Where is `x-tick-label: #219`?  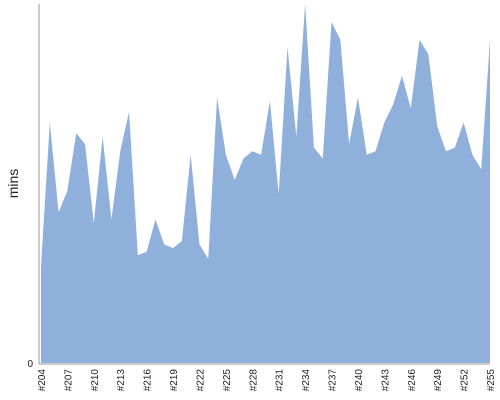 x-tick-label: #219 is located at coordinates (174, 380).